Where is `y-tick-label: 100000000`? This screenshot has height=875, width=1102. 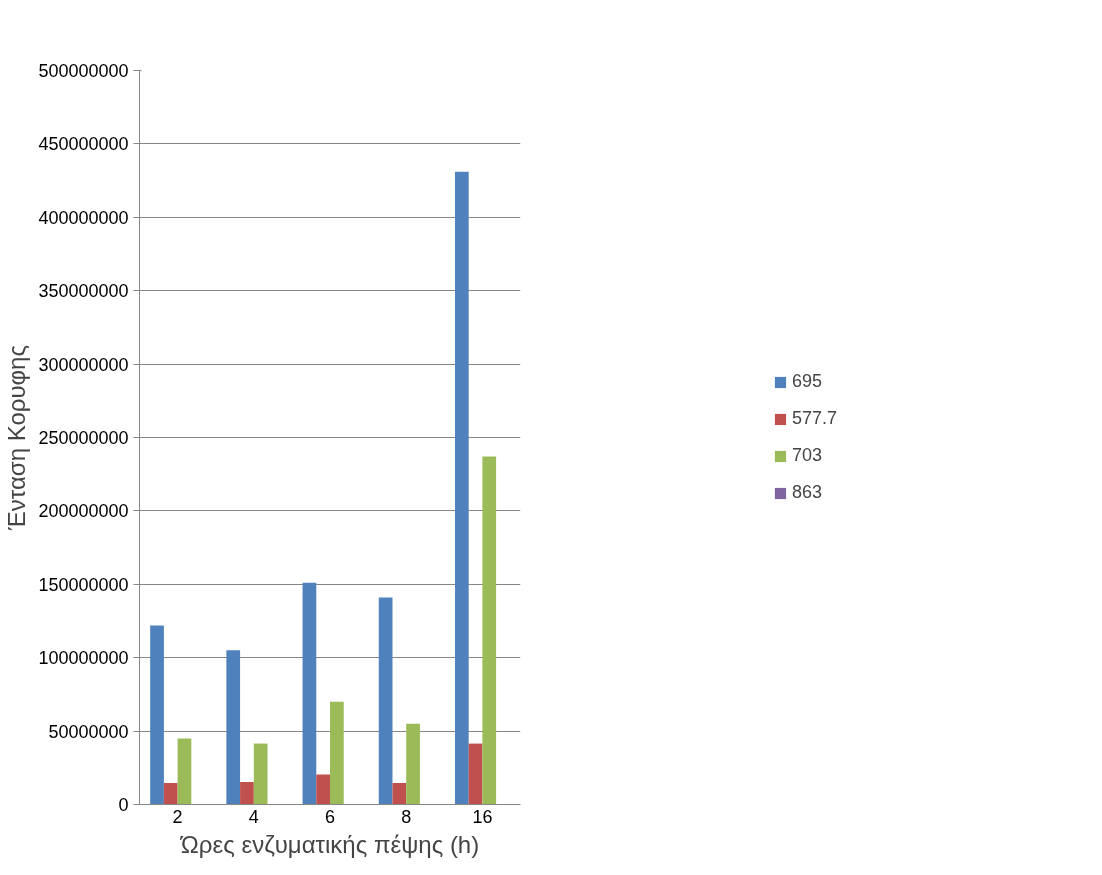
y-tick-label: 100000000 is located at coordinates (83, 658).